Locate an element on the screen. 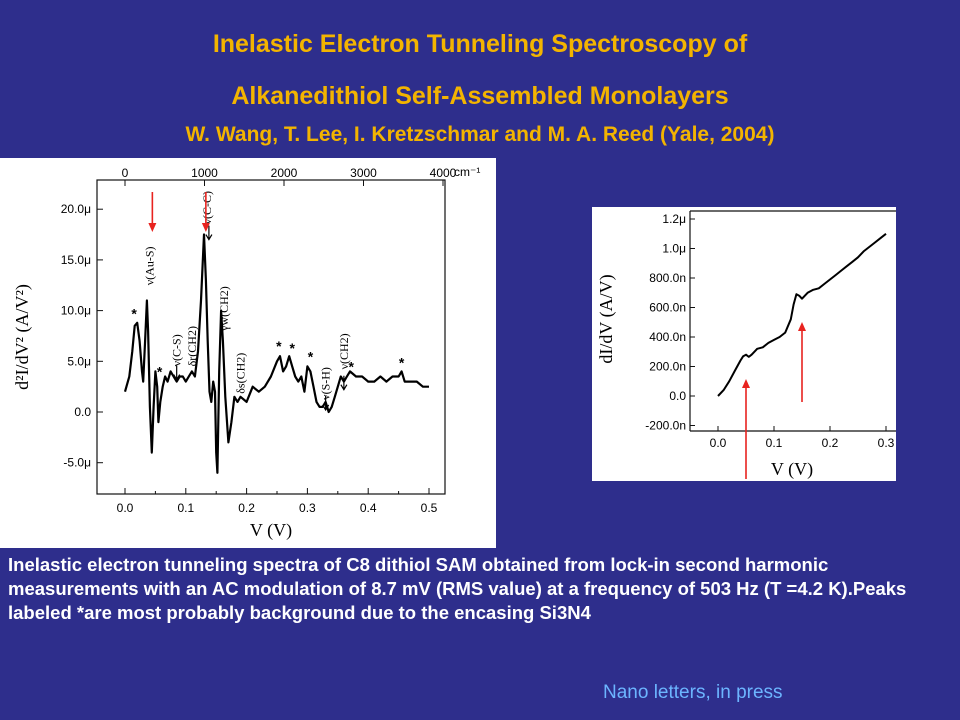 This screenshot has width=960, height=720. inset-y-tick-label: -200.0n is located at coordinates (665, 426).